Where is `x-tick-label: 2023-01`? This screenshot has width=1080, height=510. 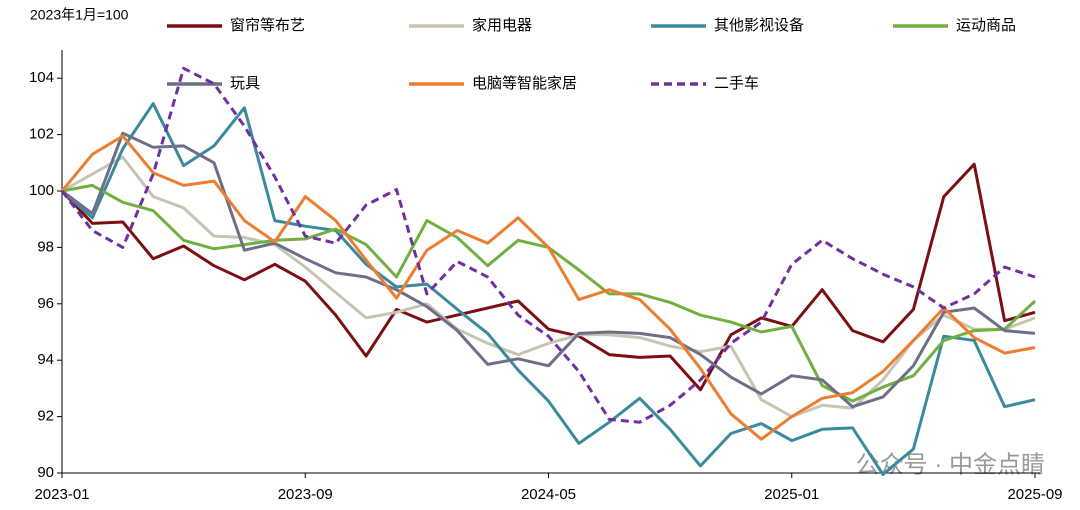 x-tick-label: 2023-01 is located at coordinates (61, 494).